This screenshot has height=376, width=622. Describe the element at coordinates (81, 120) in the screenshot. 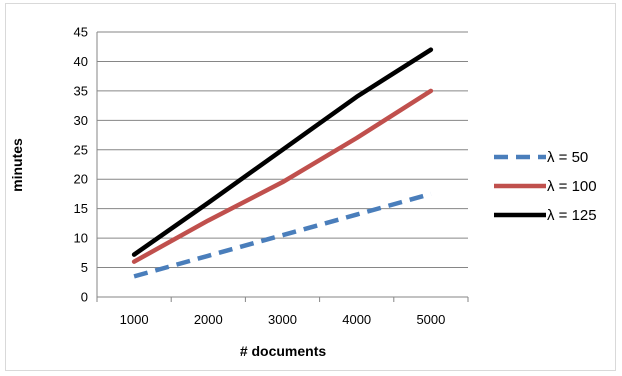

I see `y-tick-label: 30` at that location.